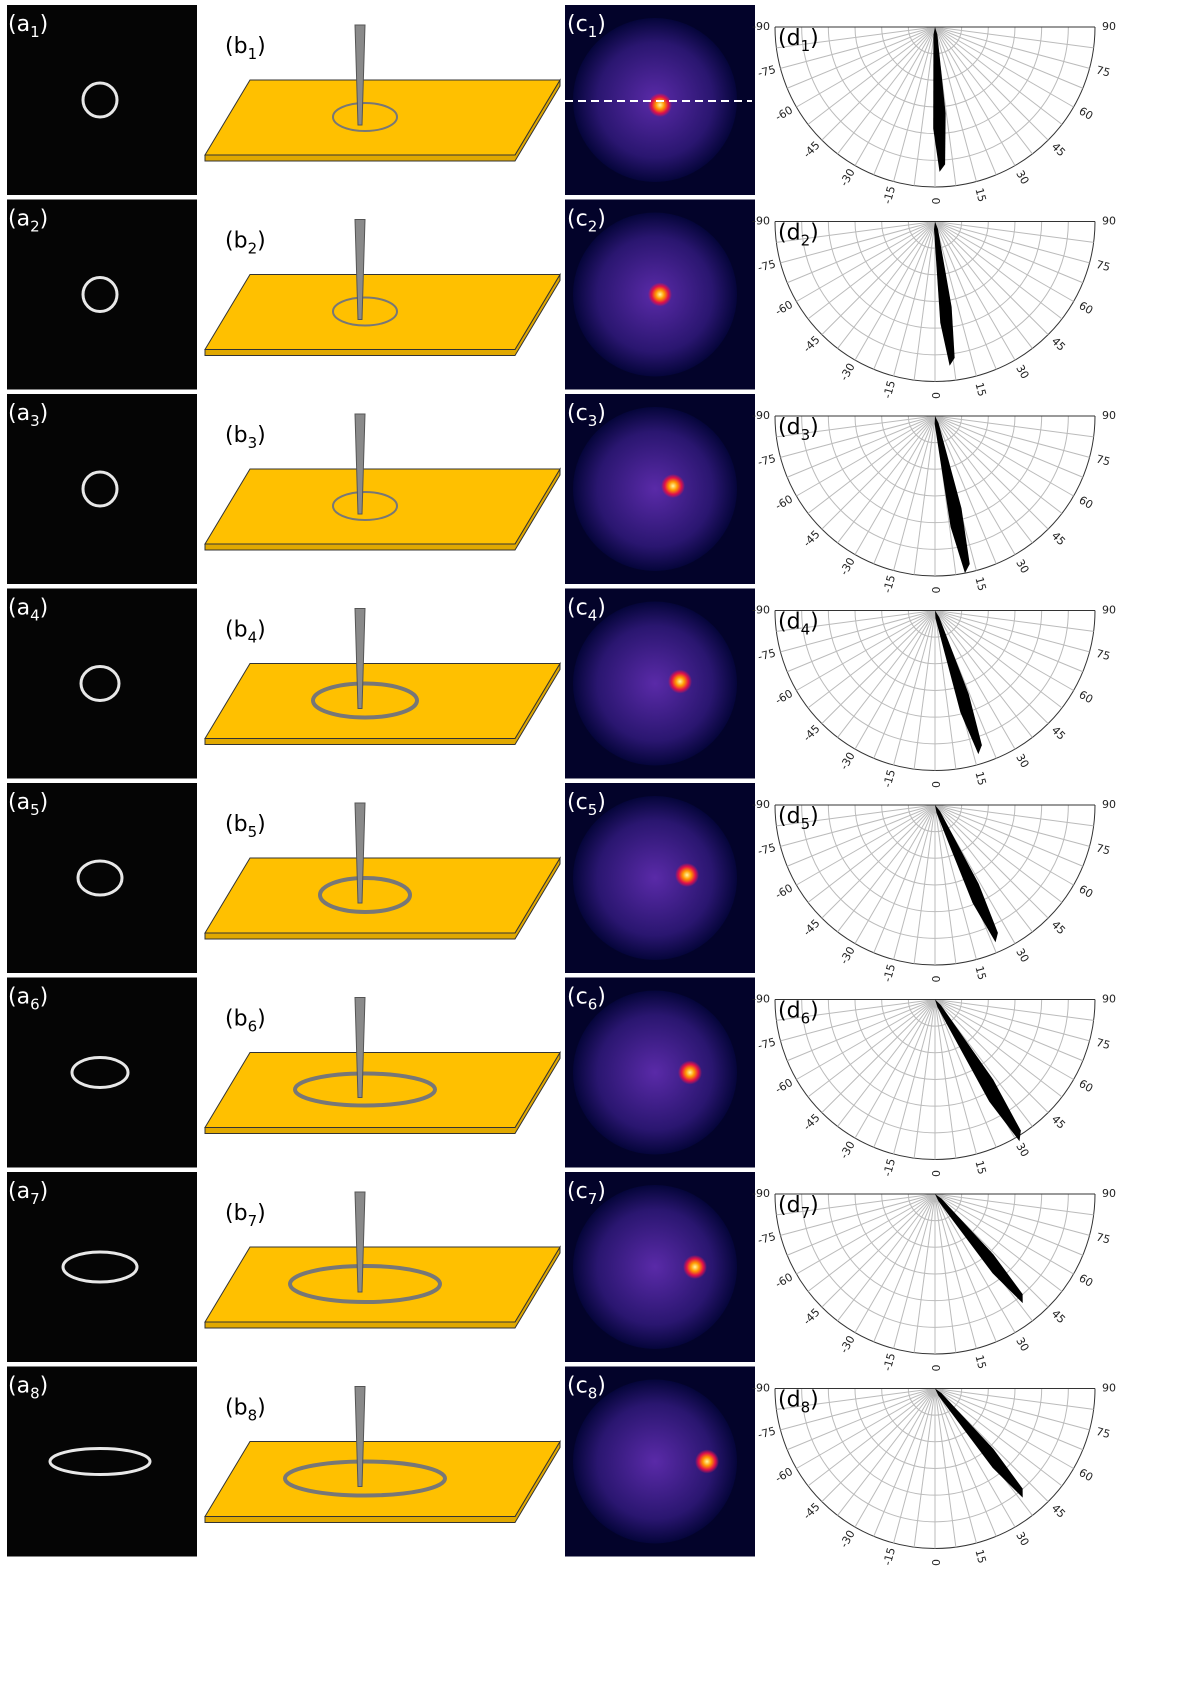 The height and width of the screenshot is (1681, 1198). Describe the element at coordinates (253, 638) in the screenshot. I see `label-sub: 4` at that location.